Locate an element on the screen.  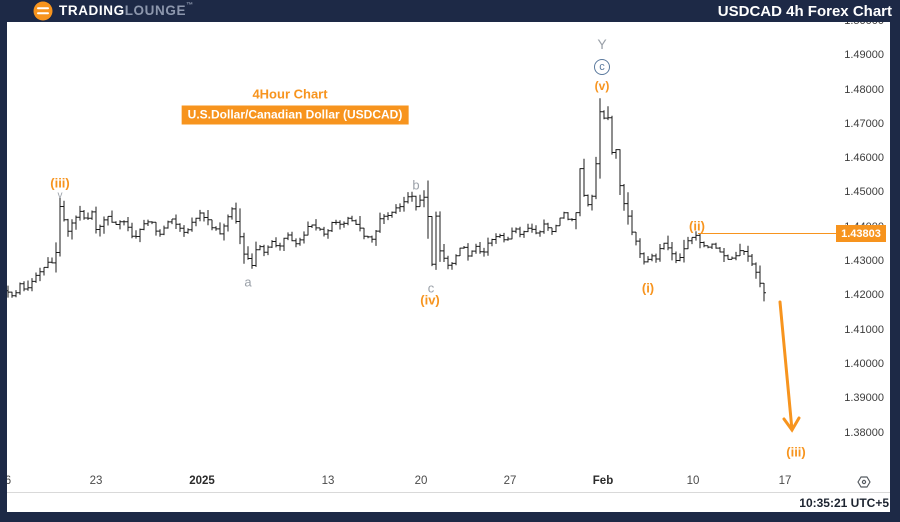
status-bar: 10:35:21 UTC+5 is located at coordinates (448, 502).